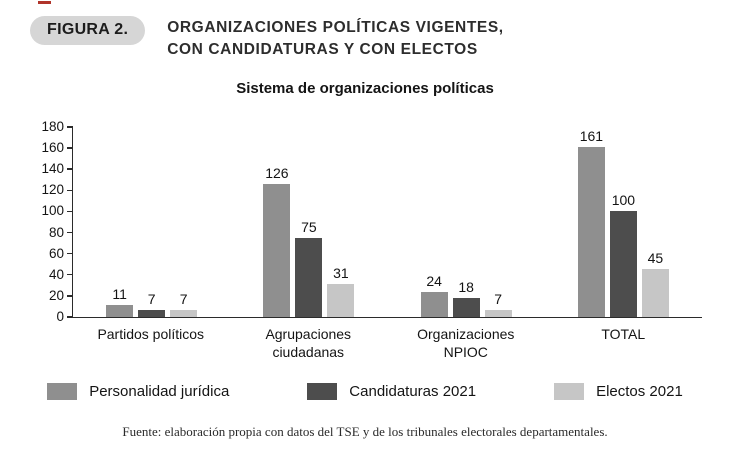  What do you see at coordinates (623, 254) in the screenshot?
I see `bar: 100` at bounding box center [623, 254].